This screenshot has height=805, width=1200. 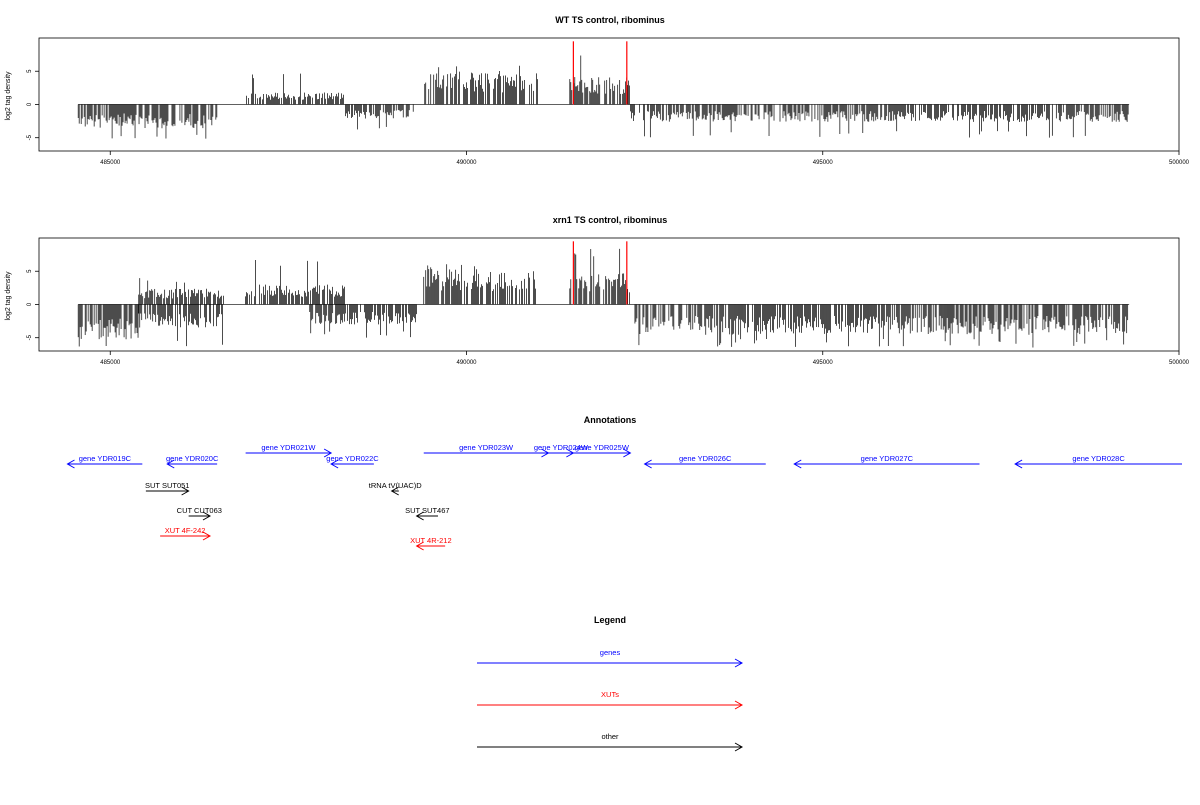 What do you see at coordinates (610, 20) in the screenshot?
I see `panel-title: WT TS control, ribominus` at bounding box center [610, 20].